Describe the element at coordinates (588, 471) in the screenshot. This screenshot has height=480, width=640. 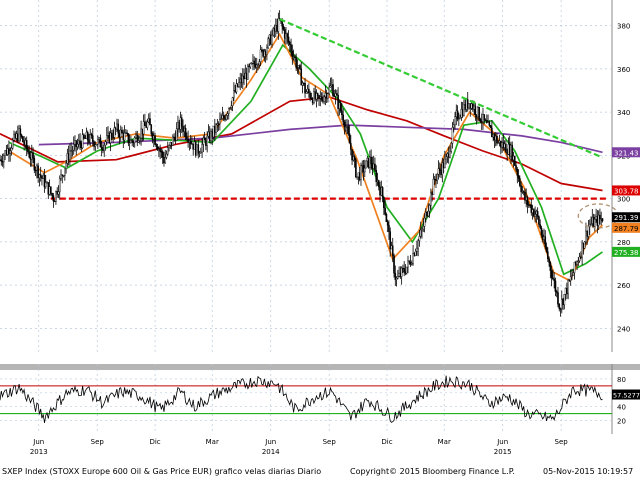
I see `footer-timestamp: 05-Nov-2015 10:19:57` at that location.